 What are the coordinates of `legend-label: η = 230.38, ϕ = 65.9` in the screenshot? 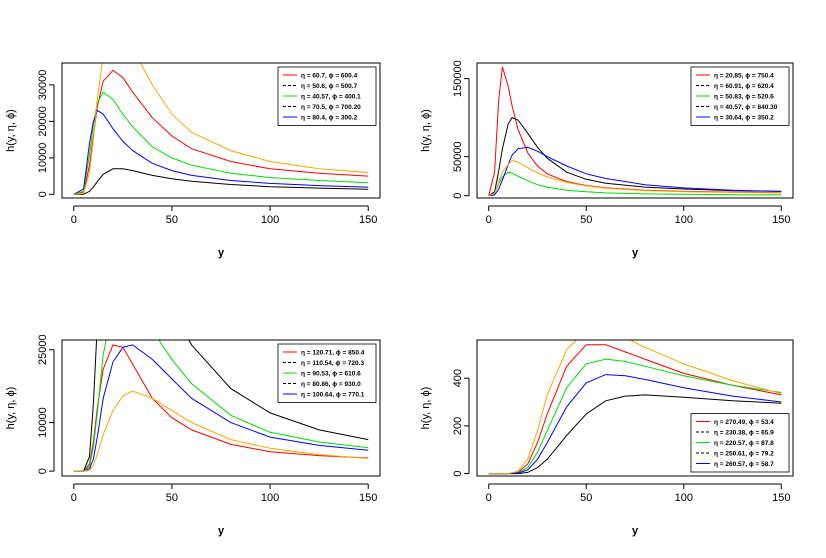 It's located at (744, 432).